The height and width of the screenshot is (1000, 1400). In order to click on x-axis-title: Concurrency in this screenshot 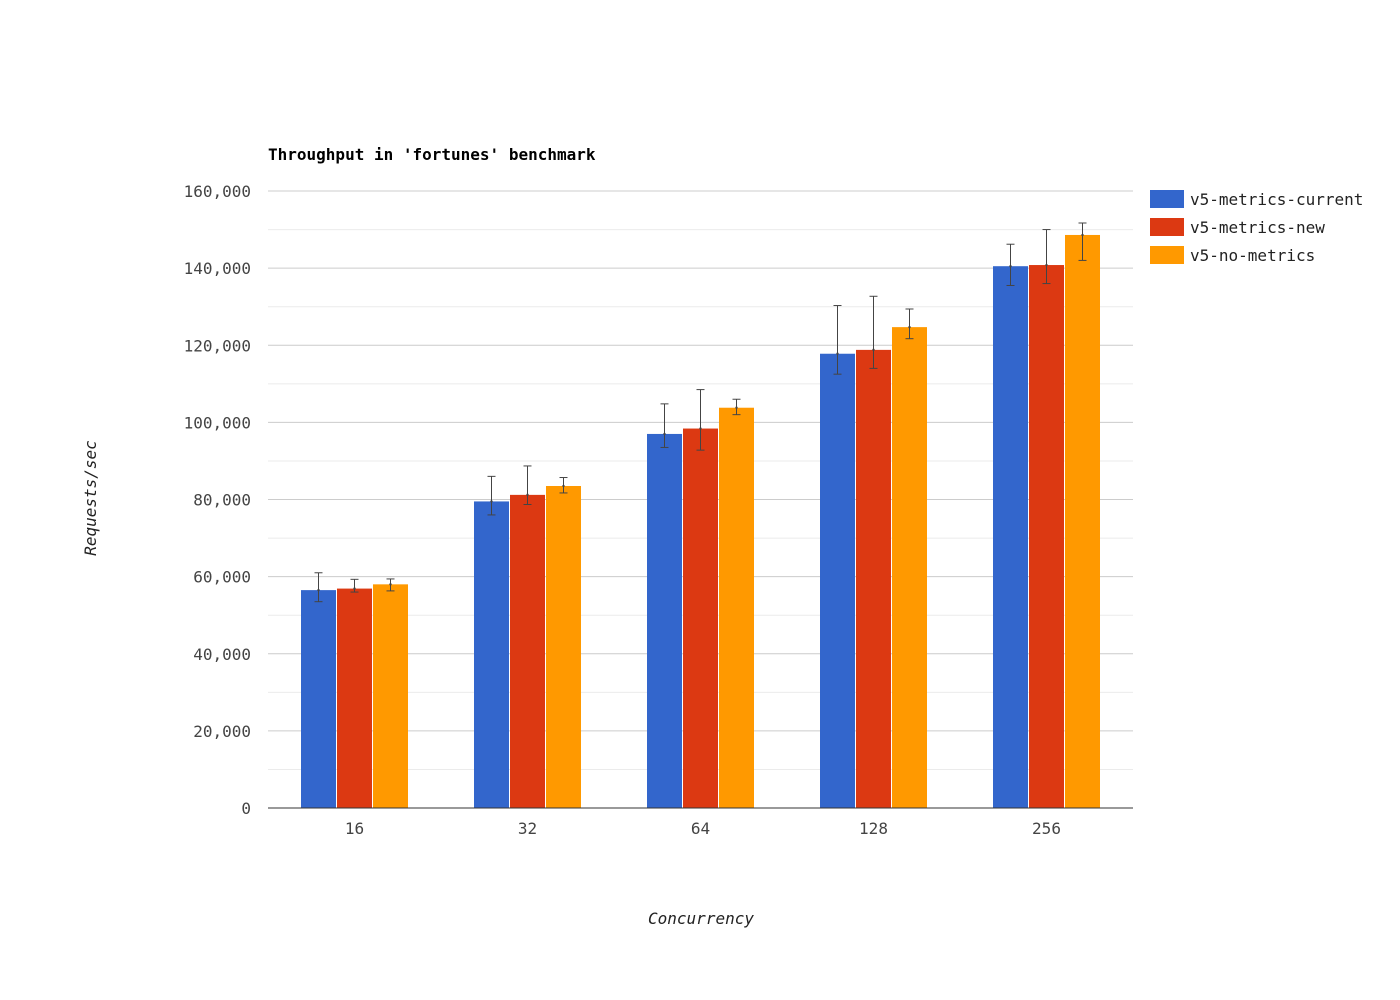, I will do `click(701, 918)`.